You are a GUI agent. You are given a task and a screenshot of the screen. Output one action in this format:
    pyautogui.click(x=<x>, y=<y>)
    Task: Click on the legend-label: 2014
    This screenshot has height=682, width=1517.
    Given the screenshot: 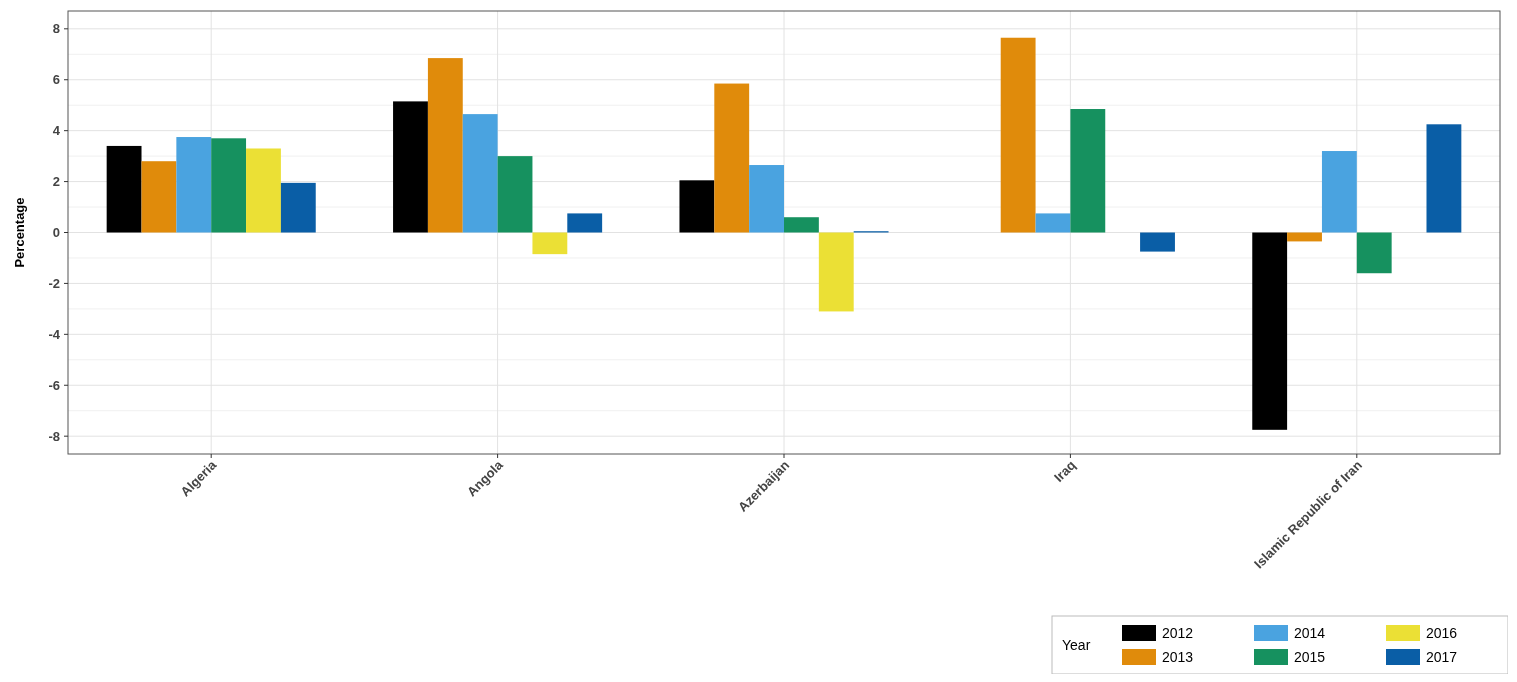 What is the action you would take?
    pyautogui.click(x=1310, y=632)
    